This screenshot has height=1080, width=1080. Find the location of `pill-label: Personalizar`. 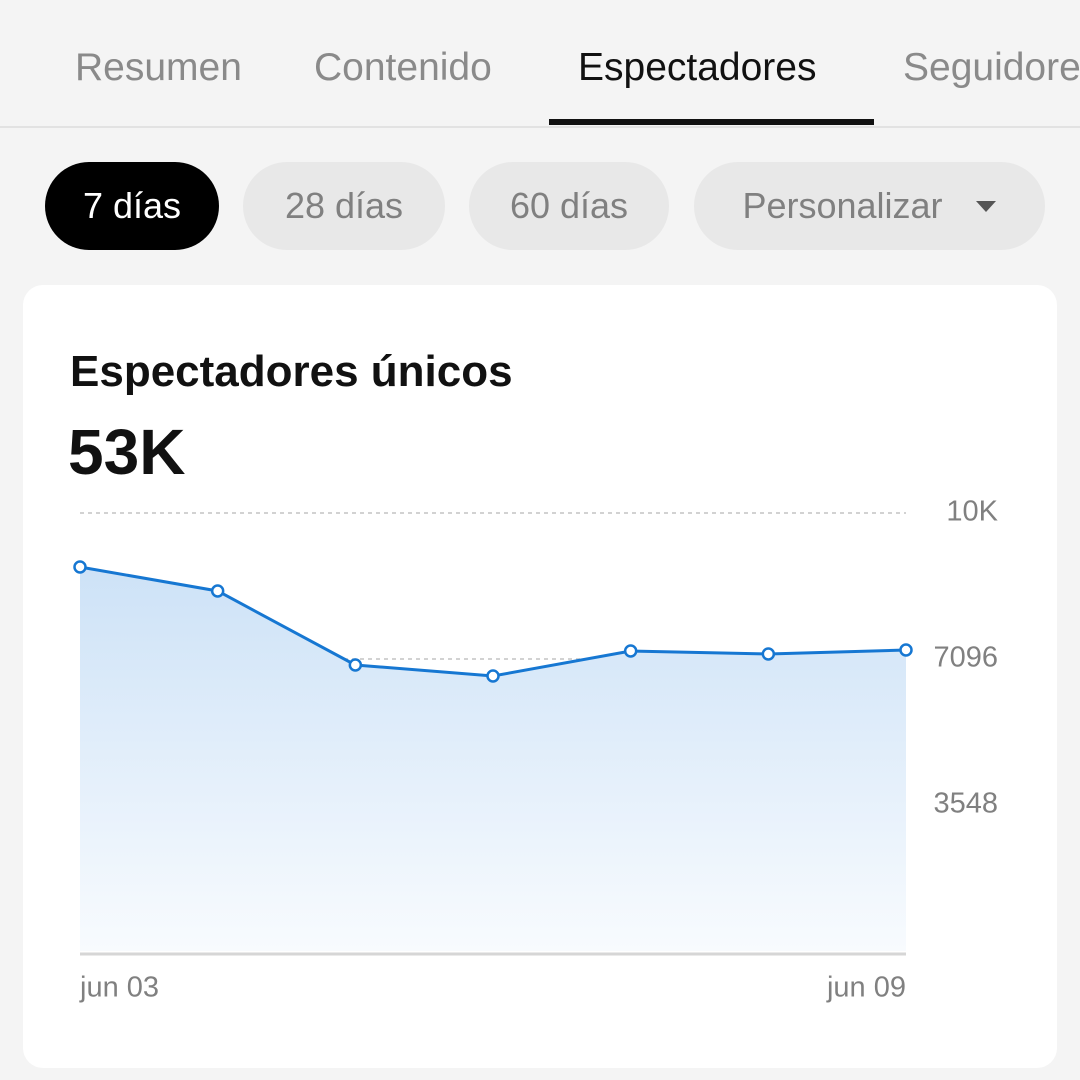

pill-label: Personalizar is located at coordinates (842, 205).